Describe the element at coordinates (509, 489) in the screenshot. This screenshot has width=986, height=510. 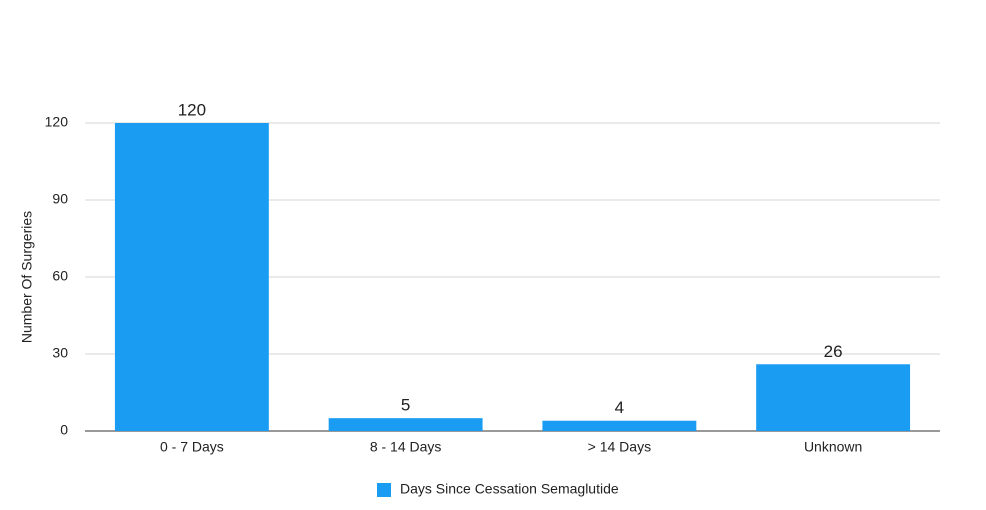
I see `legend-label: Days Since Cessation Semaglutide` at that location.